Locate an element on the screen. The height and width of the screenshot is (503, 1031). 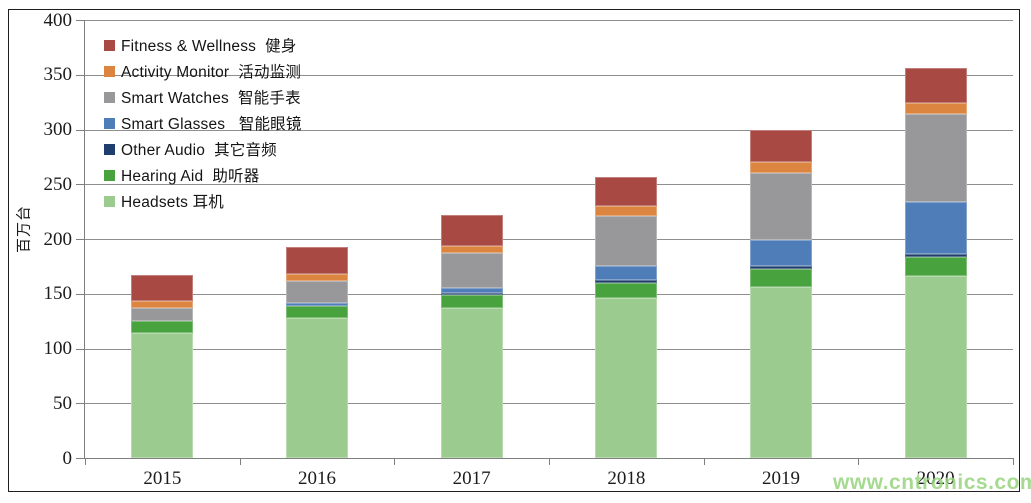
x-category-label: 2019 is located at coordinates (781, 478).